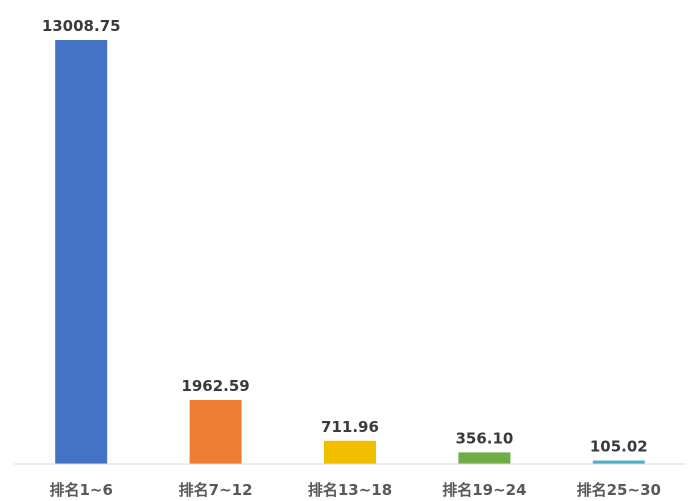 This screenshot has width=700, height=501. I want to click on data-label-5: 105.02, so click(619, 447).